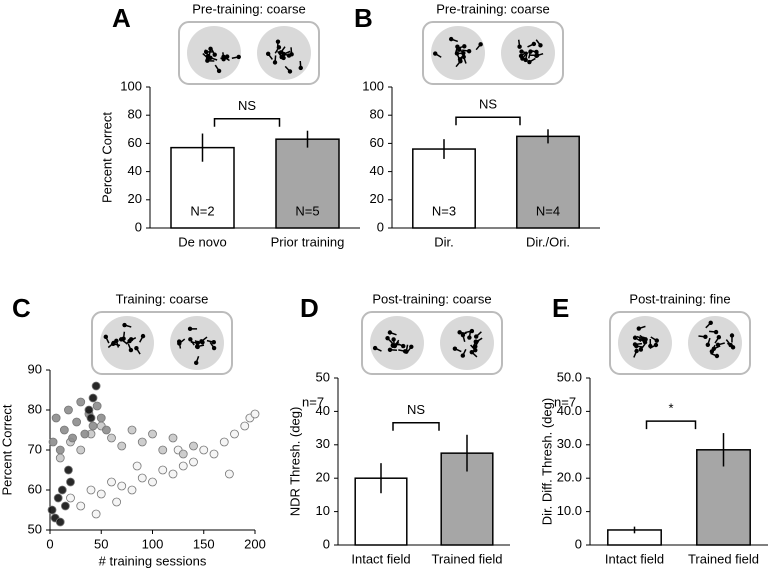 The image size is (781, 575). What do you see at coordinates (466, 558) in the screenshot?
I see `x-tick-label: Trained field` at bounding box center [466, 558].